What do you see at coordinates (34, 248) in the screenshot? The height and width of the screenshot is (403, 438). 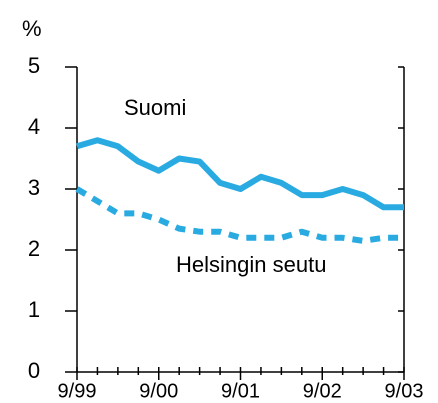 I see `y-tick-label: 2` at bounding box center [34, 248].